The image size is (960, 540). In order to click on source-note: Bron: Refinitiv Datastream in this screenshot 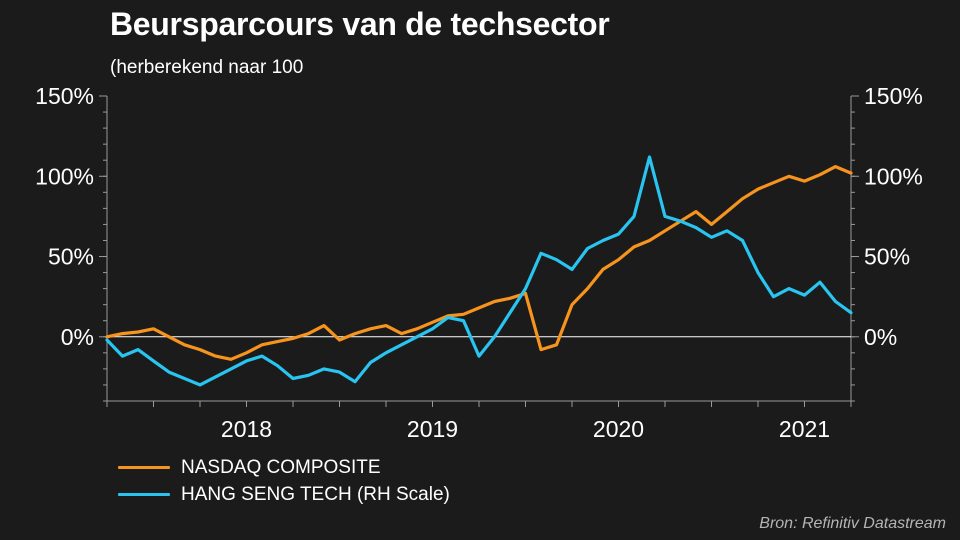, I will do `click(852, 523)`.